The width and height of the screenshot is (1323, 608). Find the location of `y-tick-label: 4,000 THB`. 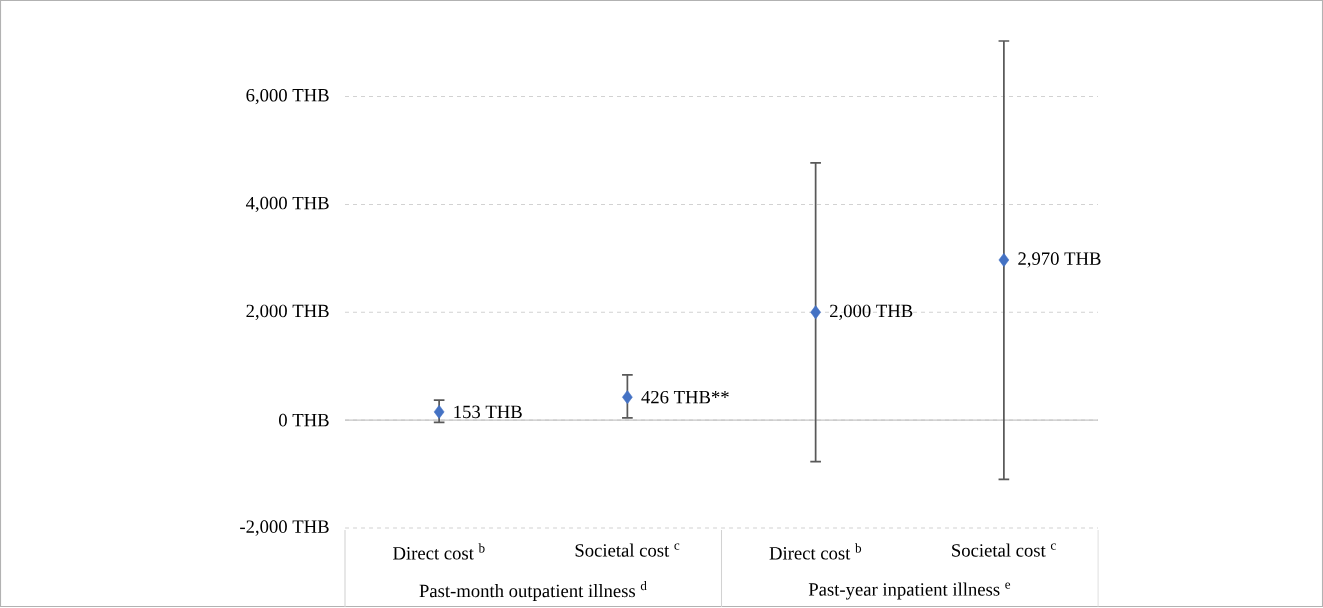

y-tick-label: 4,000 THB is located at coordinates (287, 205).